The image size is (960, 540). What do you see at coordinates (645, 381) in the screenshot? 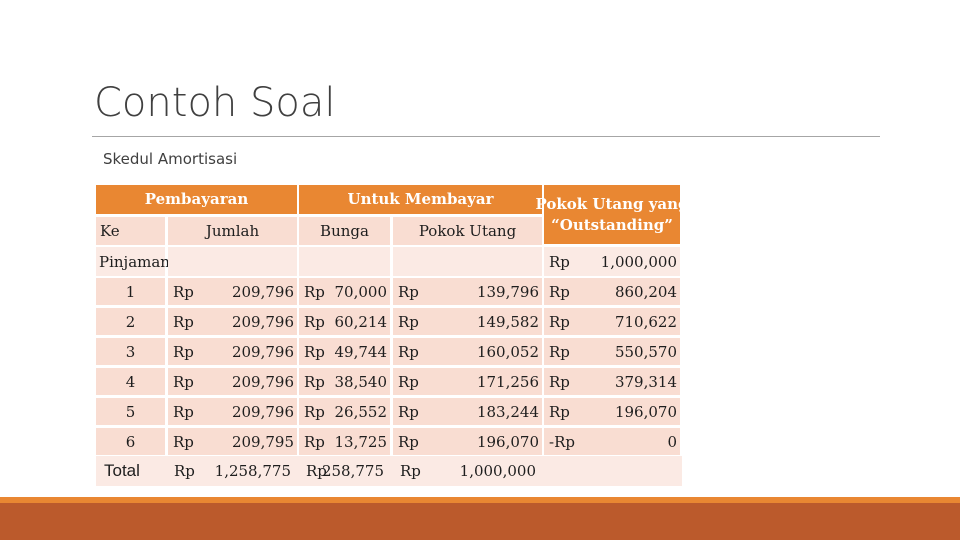
I see `row-outstanding-value: 379,314` at bounding box center [645, 381].